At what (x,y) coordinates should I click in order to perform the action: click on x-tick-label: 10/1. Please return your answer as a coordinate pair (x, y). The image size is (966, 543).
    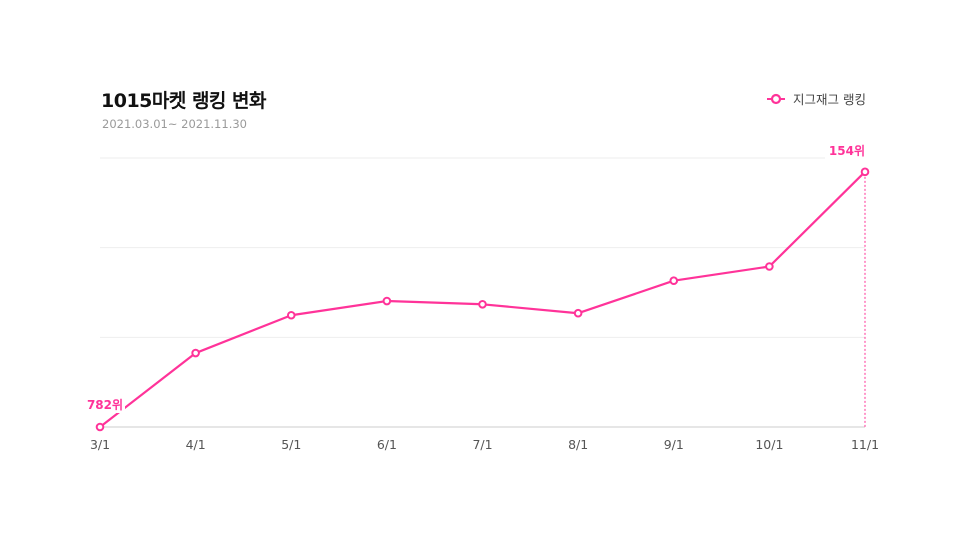
    Looking at the image, I should click on (769, 444).